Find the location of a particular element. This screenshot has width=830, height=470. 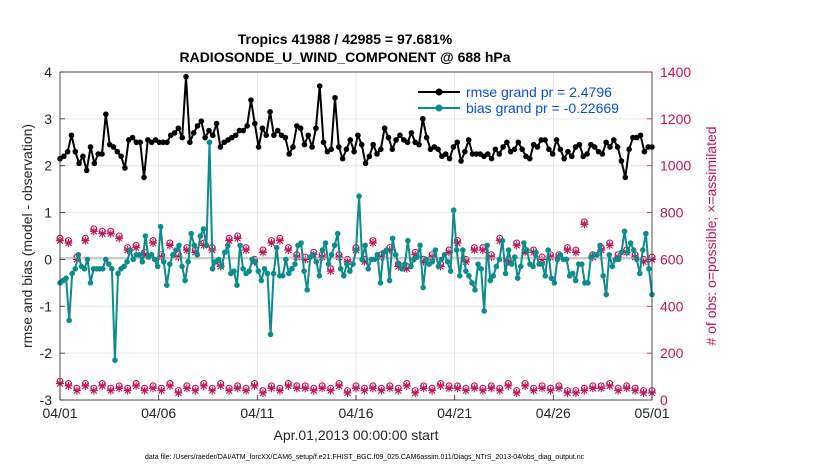

y-tick-label: 1 is located at coordinates (48, 213).